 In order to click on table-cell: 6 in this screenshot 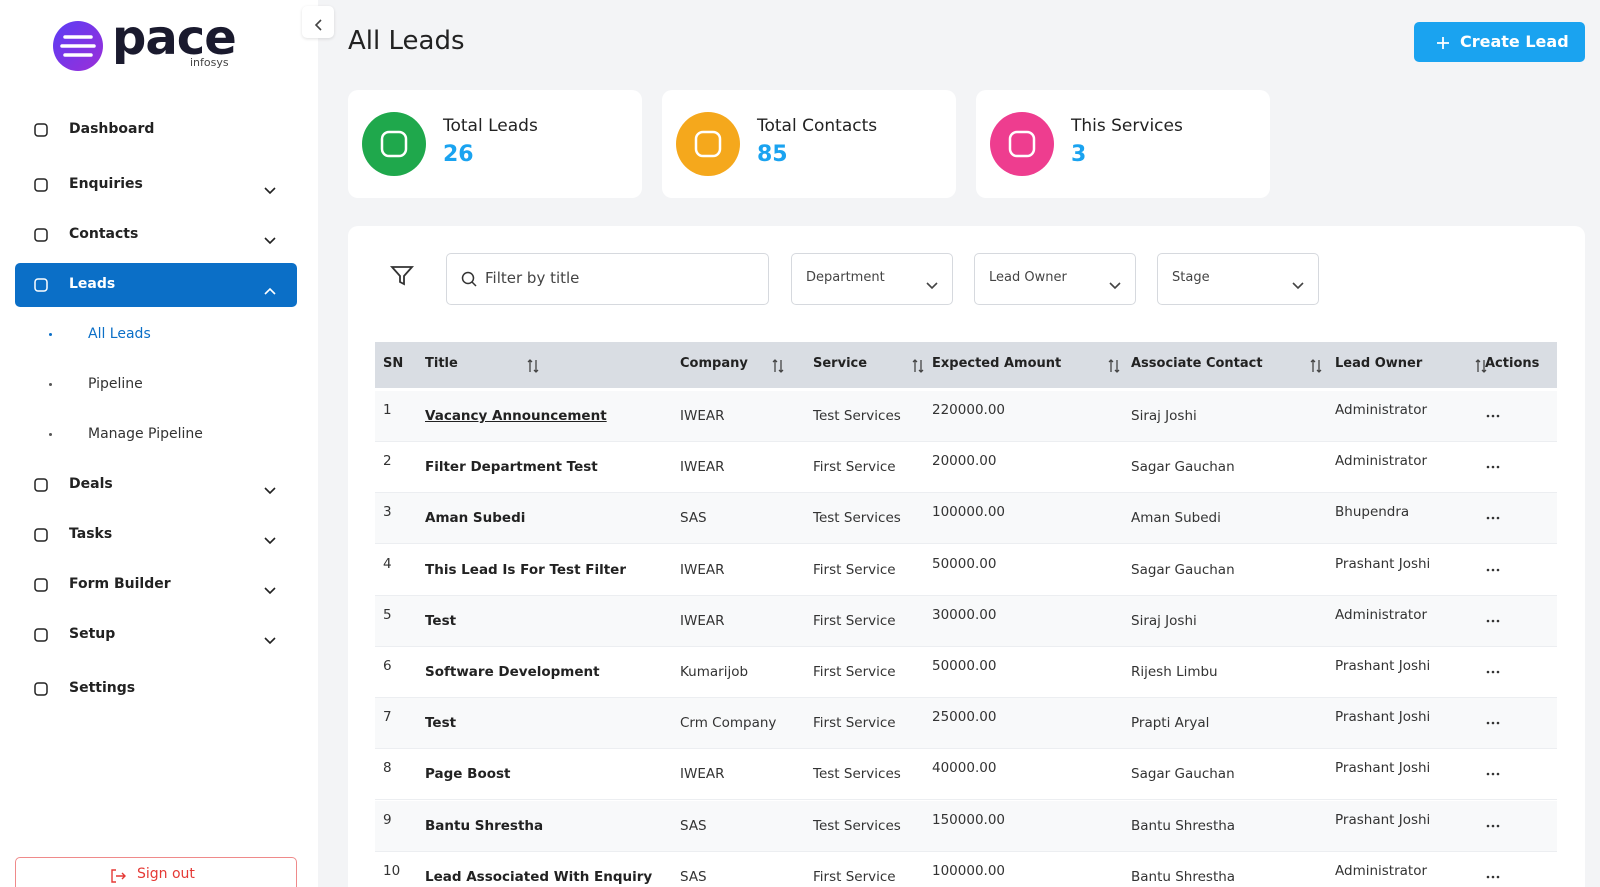, I will do `click(387, 666)`.